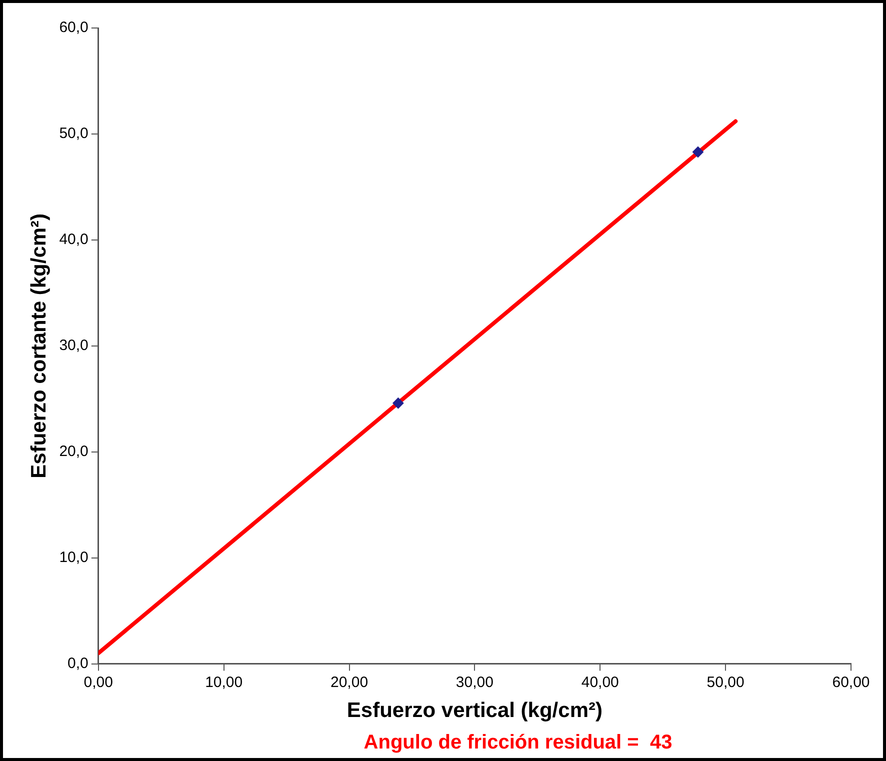  What do you see at coordinates (349, 682) in the screenshot?
I see `x-tick-label: 20,00` at bounding box center [349, 682].